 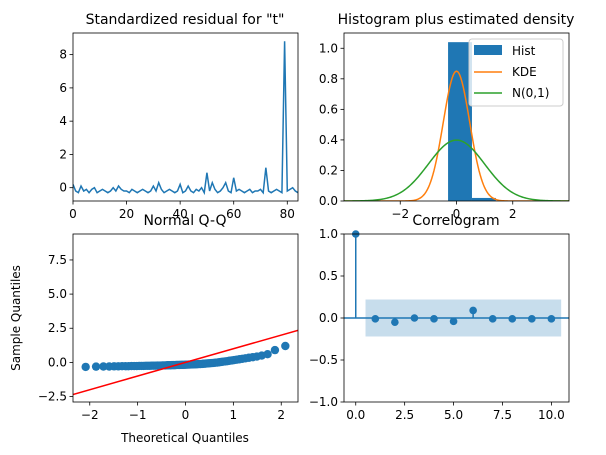 What do you see at coordinates (323, 360) in the screenshot?
I see `correlogram-ytick-label: −0.5` at bounding box center [323, 360].